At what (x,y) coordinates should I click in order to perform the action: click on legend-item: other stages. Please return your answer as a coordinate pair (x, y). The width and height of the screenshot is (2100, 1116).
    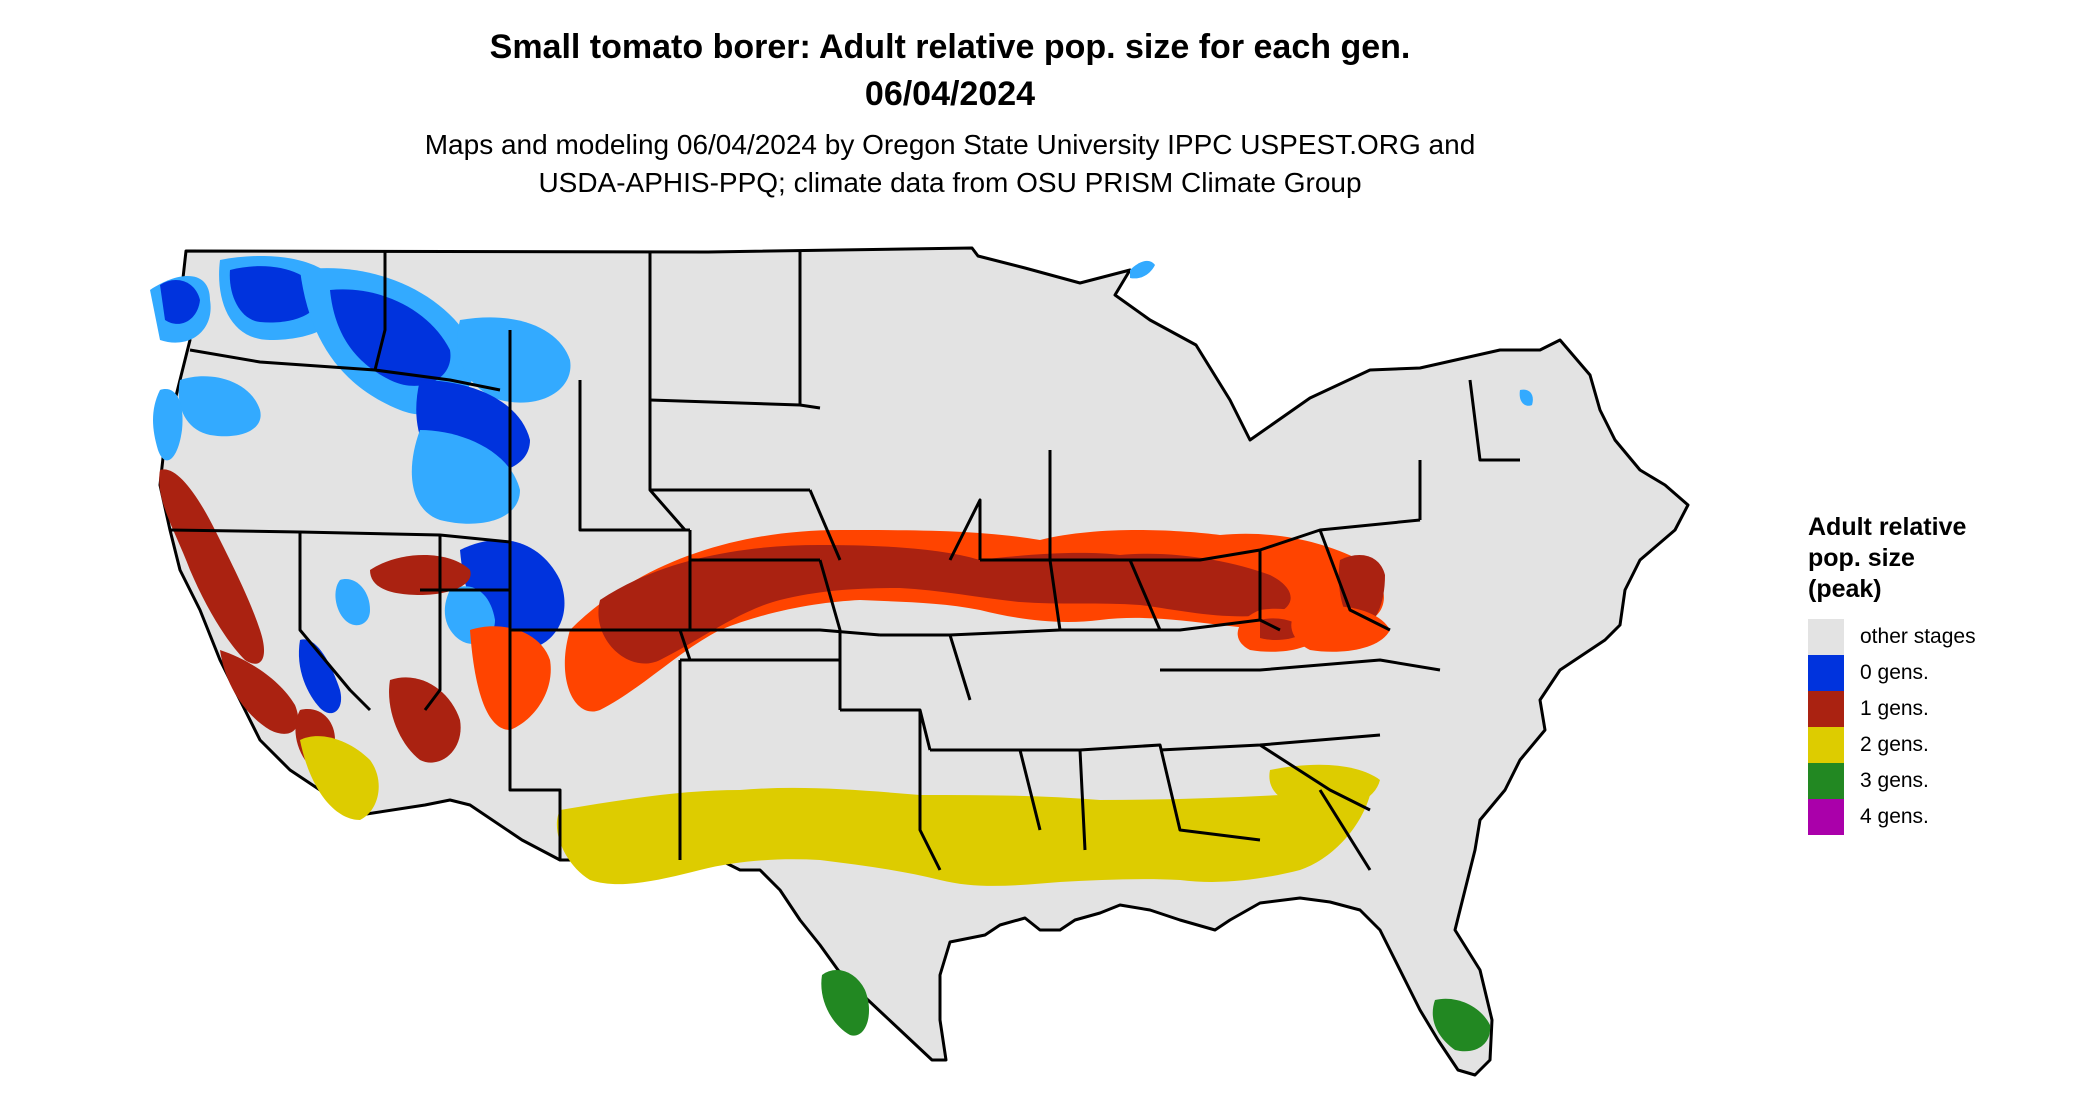
    Looking at the image, I should click on (1938, 637).